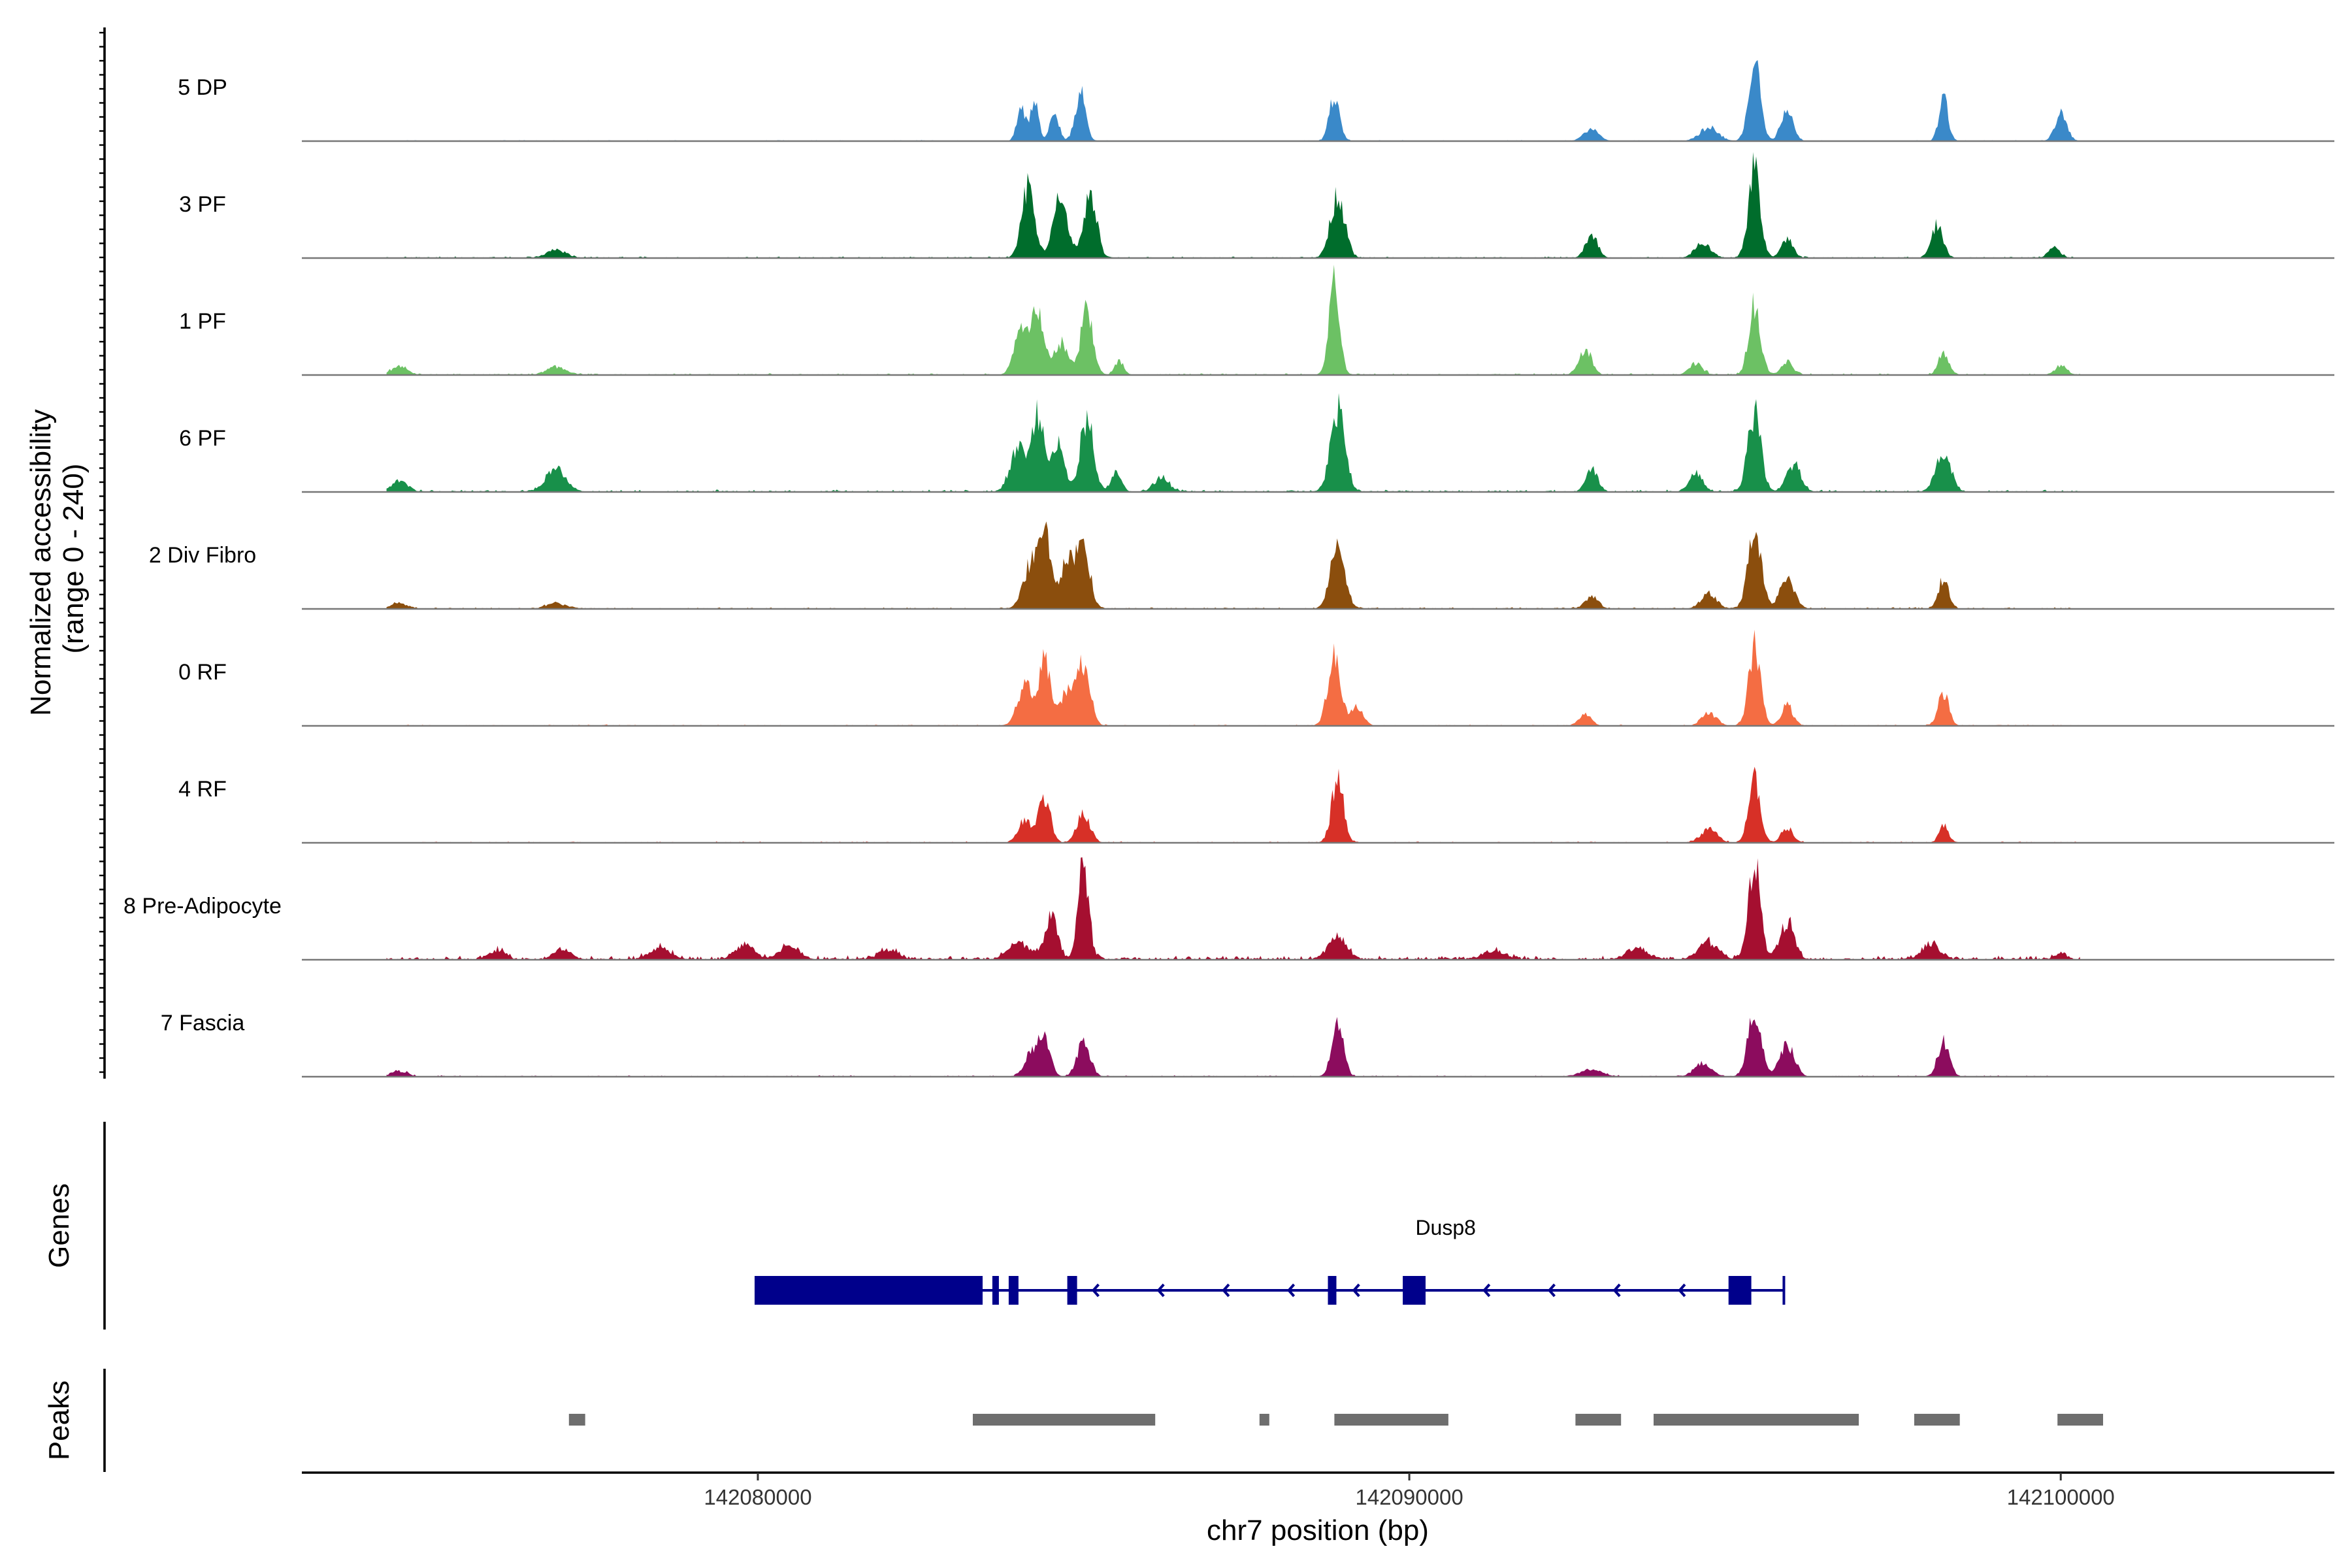  What do you see at coordinates (1233, 320) in the screenshot?
I see `coverage-area-1-pf` at bounding box center [1233, 320].